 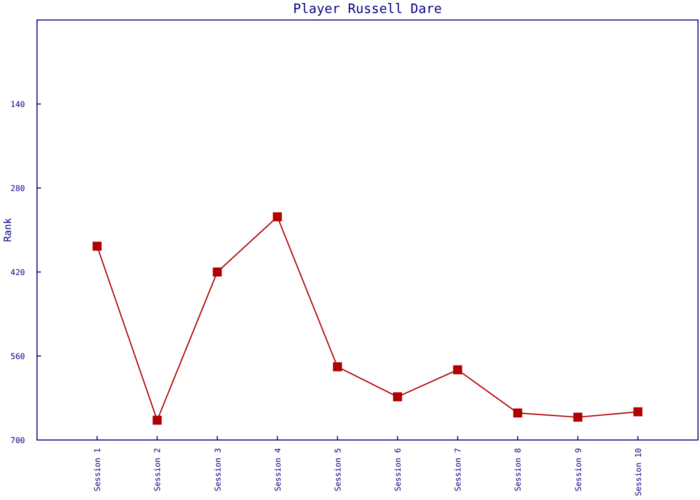 What do you see at coordinates (518, 470) in the screenshot?
I see `x-tick-label: Session 8` at bounding box center [518, 470].